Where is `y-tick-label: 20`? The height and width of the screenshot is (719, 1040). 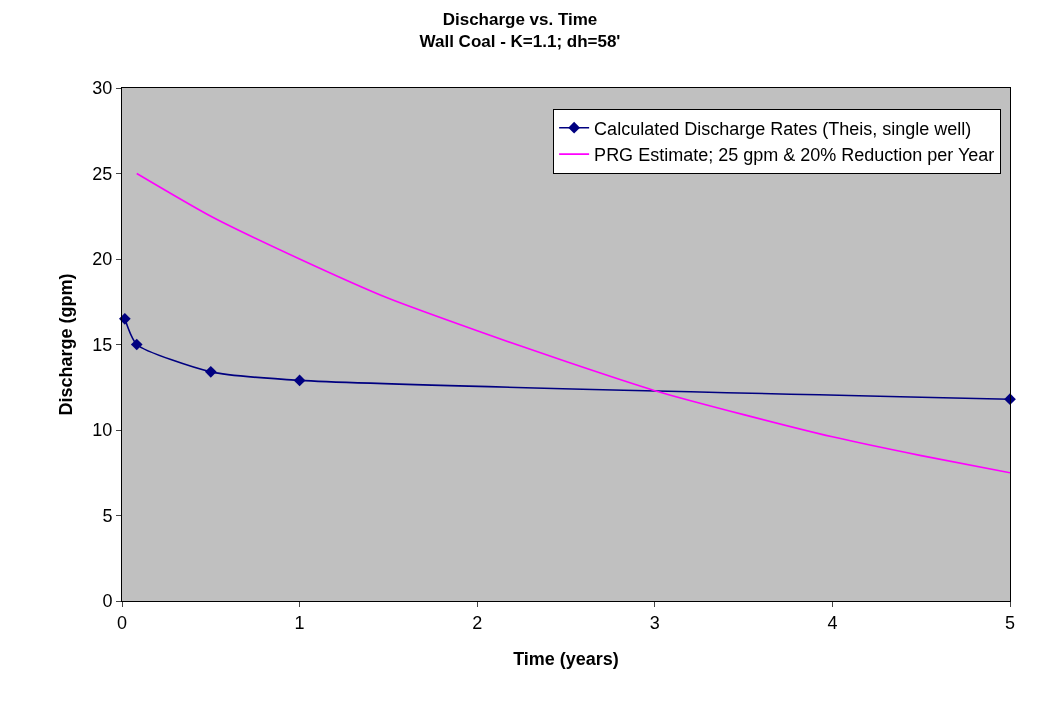 y-tick-label: 20 is located at coordinates (102, 259).